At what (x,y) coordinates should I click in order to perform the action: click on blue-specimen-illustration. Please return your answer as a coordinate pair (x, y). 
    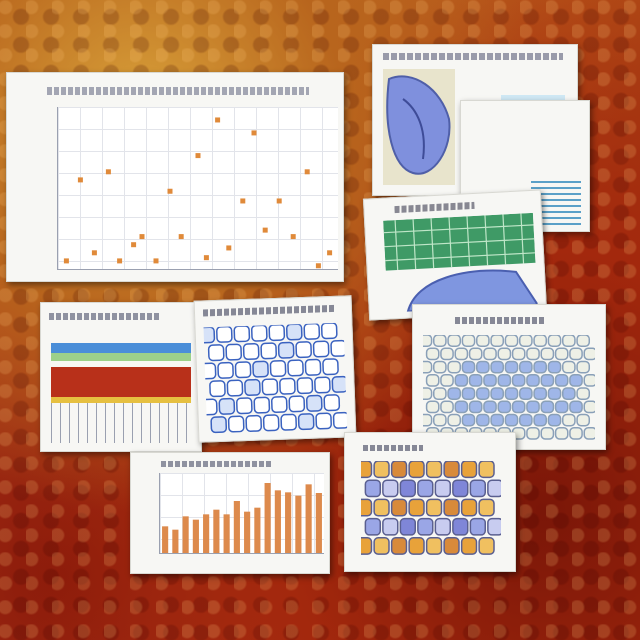
    Looking at the image, I should click on (419, 127).